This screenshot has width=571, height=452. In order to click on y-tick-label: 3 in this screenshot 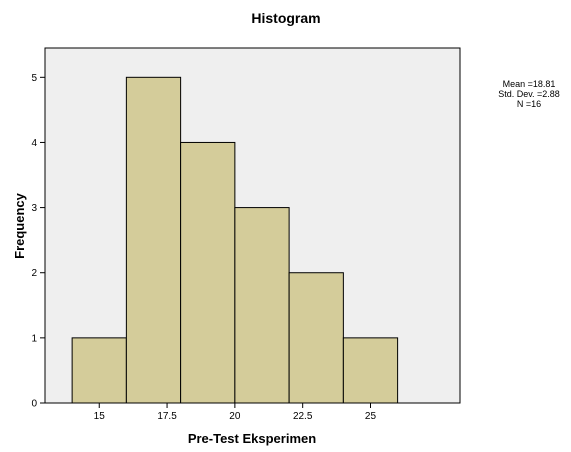, I will do `click(34, 208)`.